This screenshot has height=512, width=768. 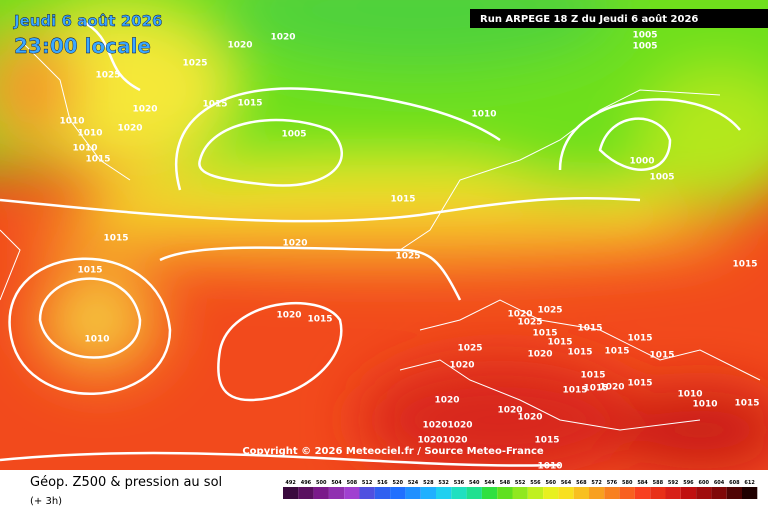 I want to click on legend-value: 492, so click(x=290, y=483).